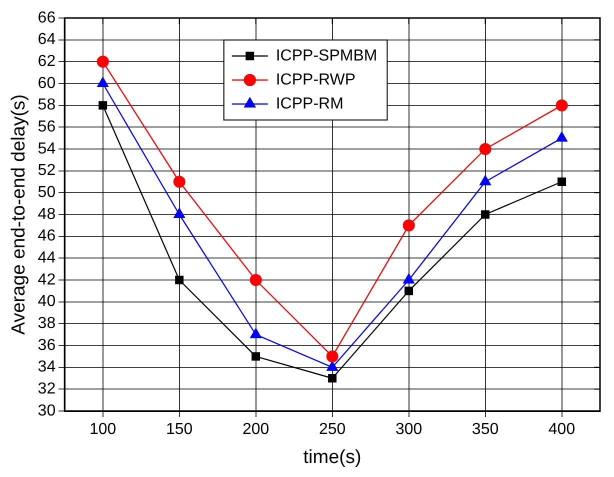 This screenshot has width=614, height=477. I want to click on x-tick-label: 150, so click(179, 429).